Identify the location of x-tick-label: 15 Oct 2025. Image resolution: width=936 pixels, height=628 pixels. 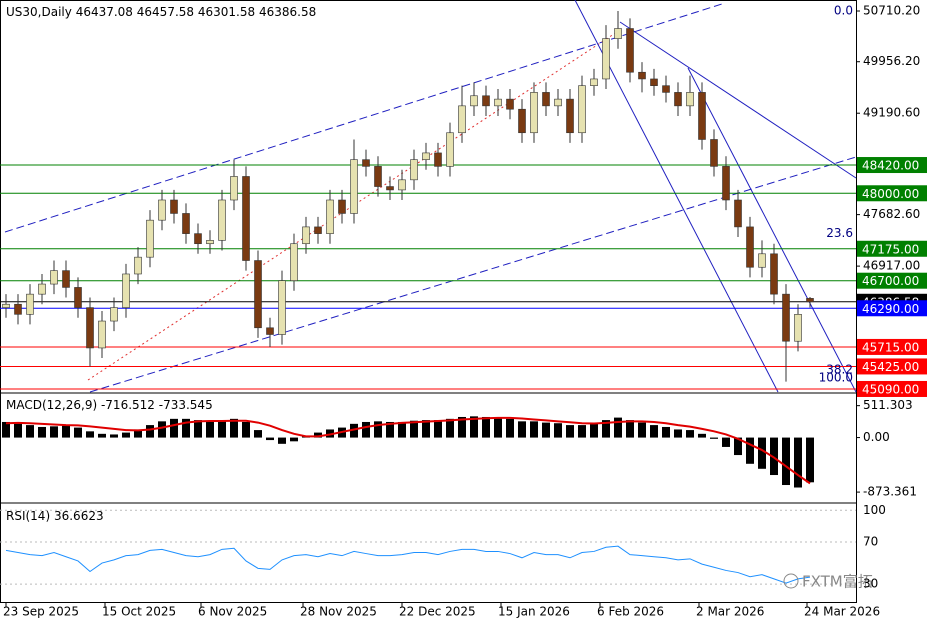
(139, 612).